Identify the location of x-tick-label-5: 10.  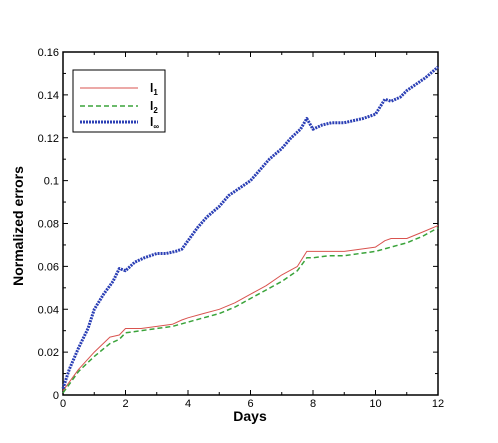
(375, 404).